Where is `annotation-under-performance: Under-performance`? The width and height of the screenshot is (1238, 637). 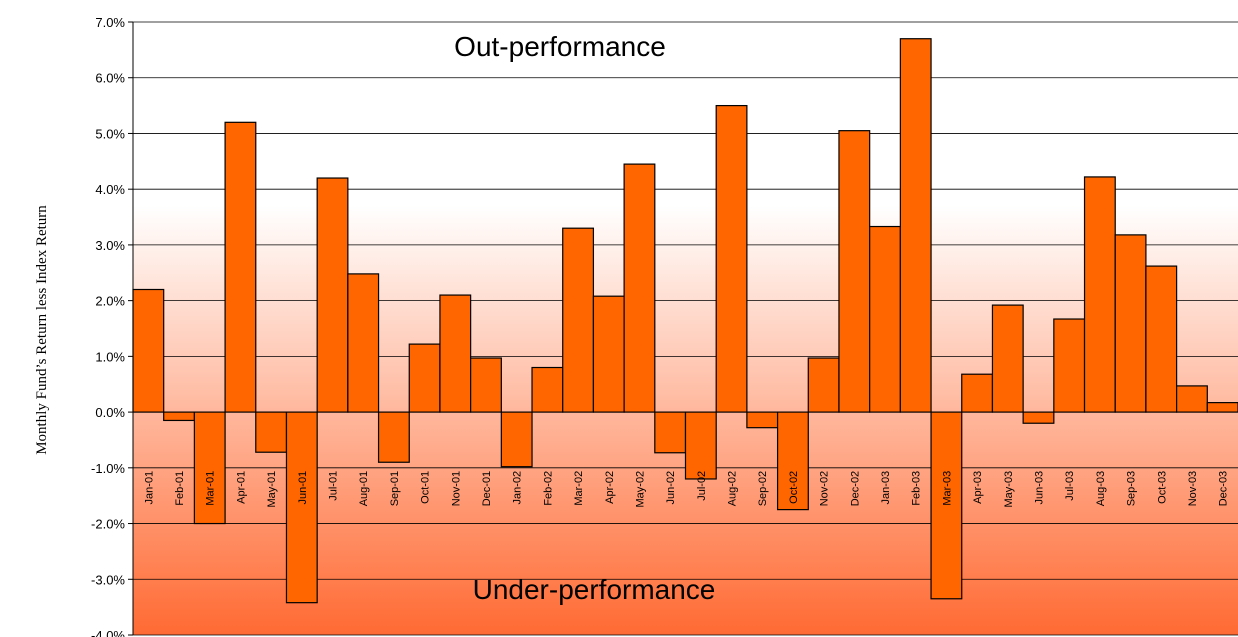
annotation-under-performance: Under-performance is located at coordinates (594, 589).